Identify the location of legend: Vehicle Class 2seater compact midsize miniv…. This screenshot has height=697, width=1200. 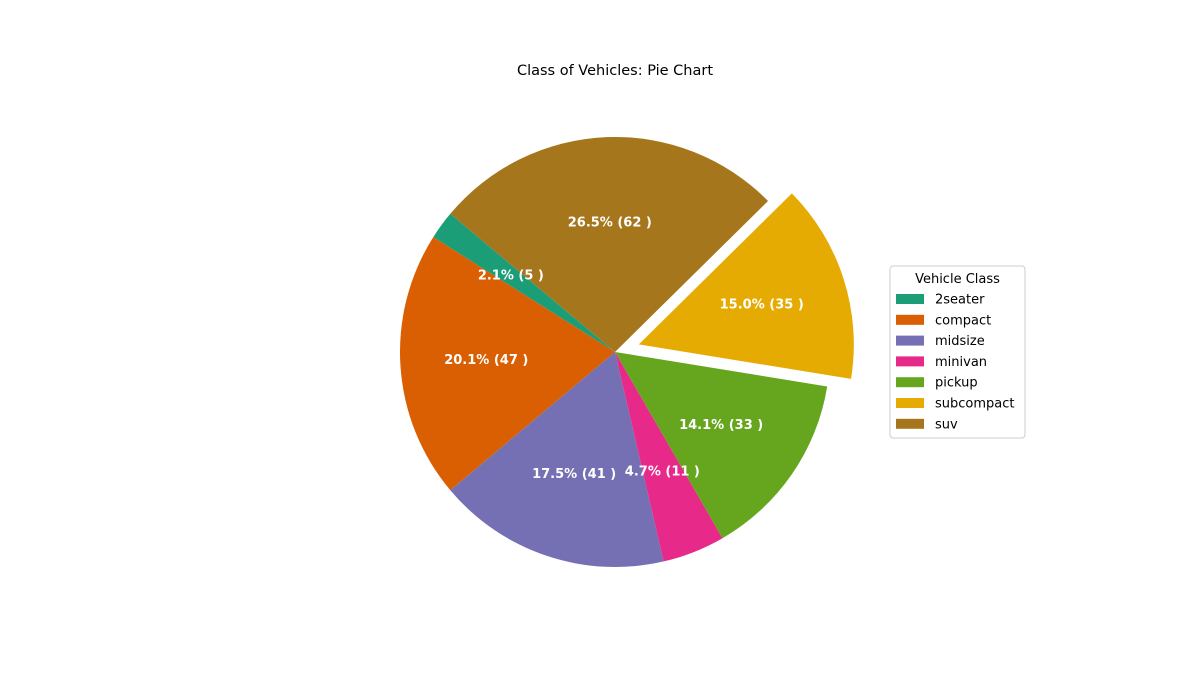
(957, 352).